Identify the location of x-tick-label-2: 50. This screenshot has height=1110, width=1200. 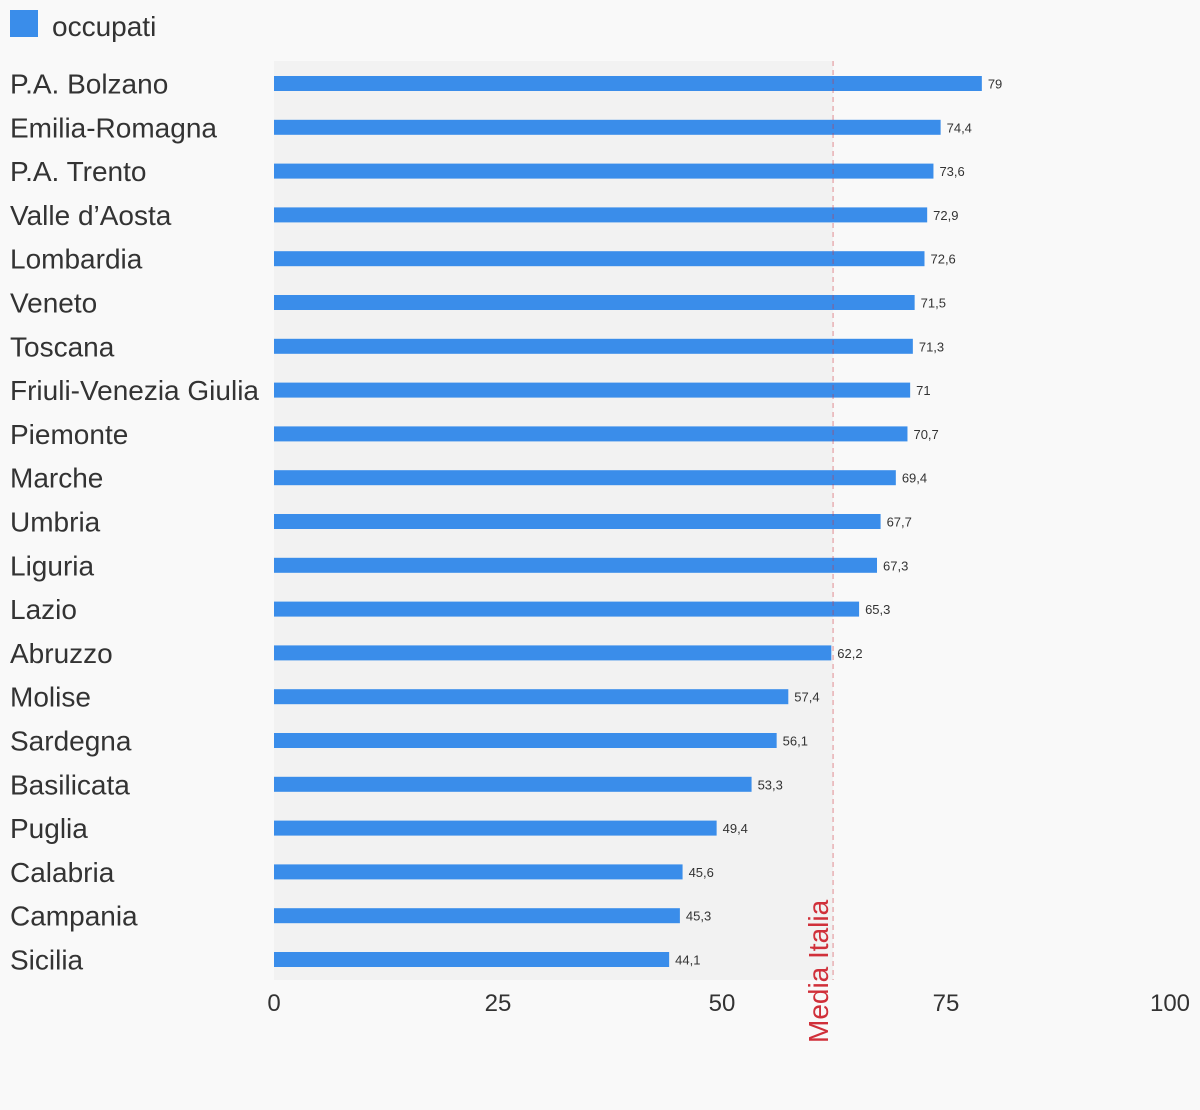
(722, 1003).